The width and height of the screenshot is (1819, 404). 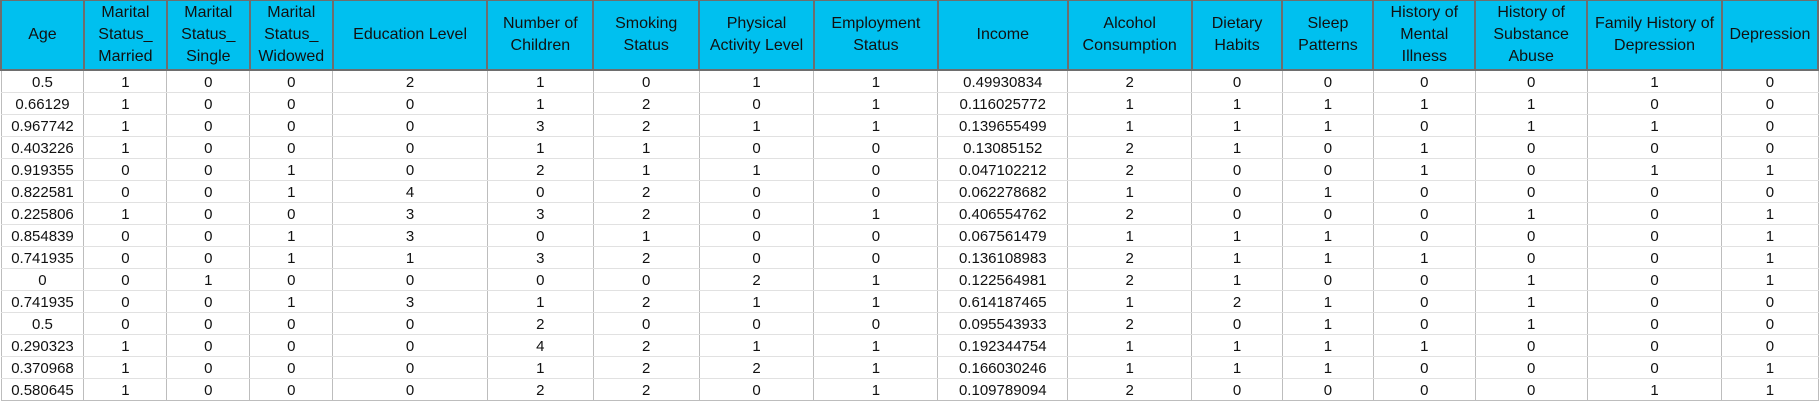 I want to click on table-cell: 0.290323, so click(x=42, y=345).